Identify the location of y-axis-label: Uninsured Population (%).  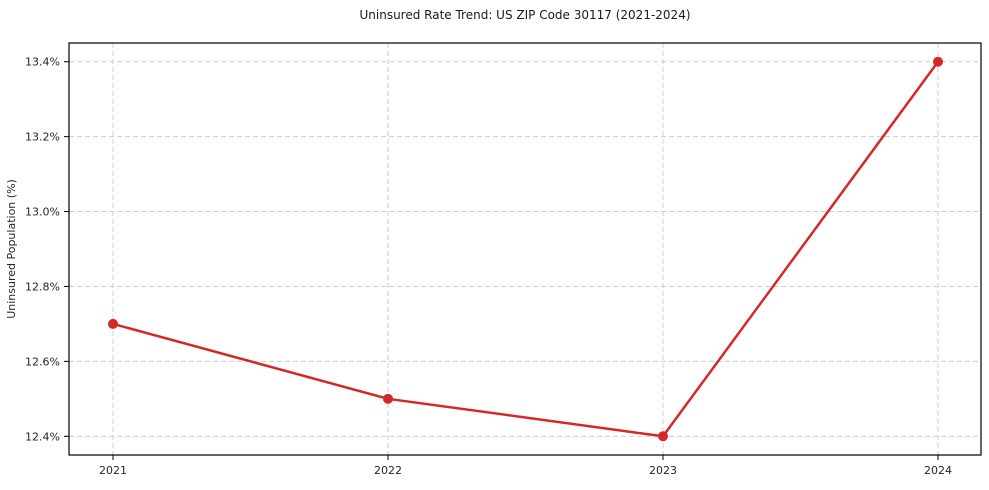
(11, 249).